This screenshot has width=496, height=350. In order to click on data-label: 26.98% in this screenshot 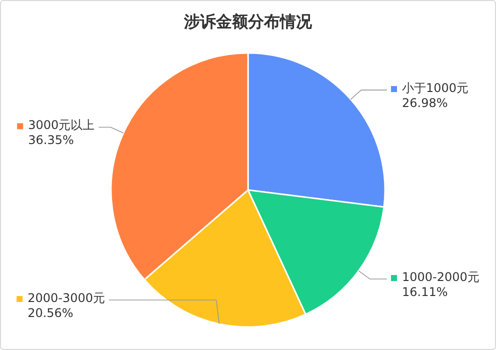, I will do `click(425, 103)`.